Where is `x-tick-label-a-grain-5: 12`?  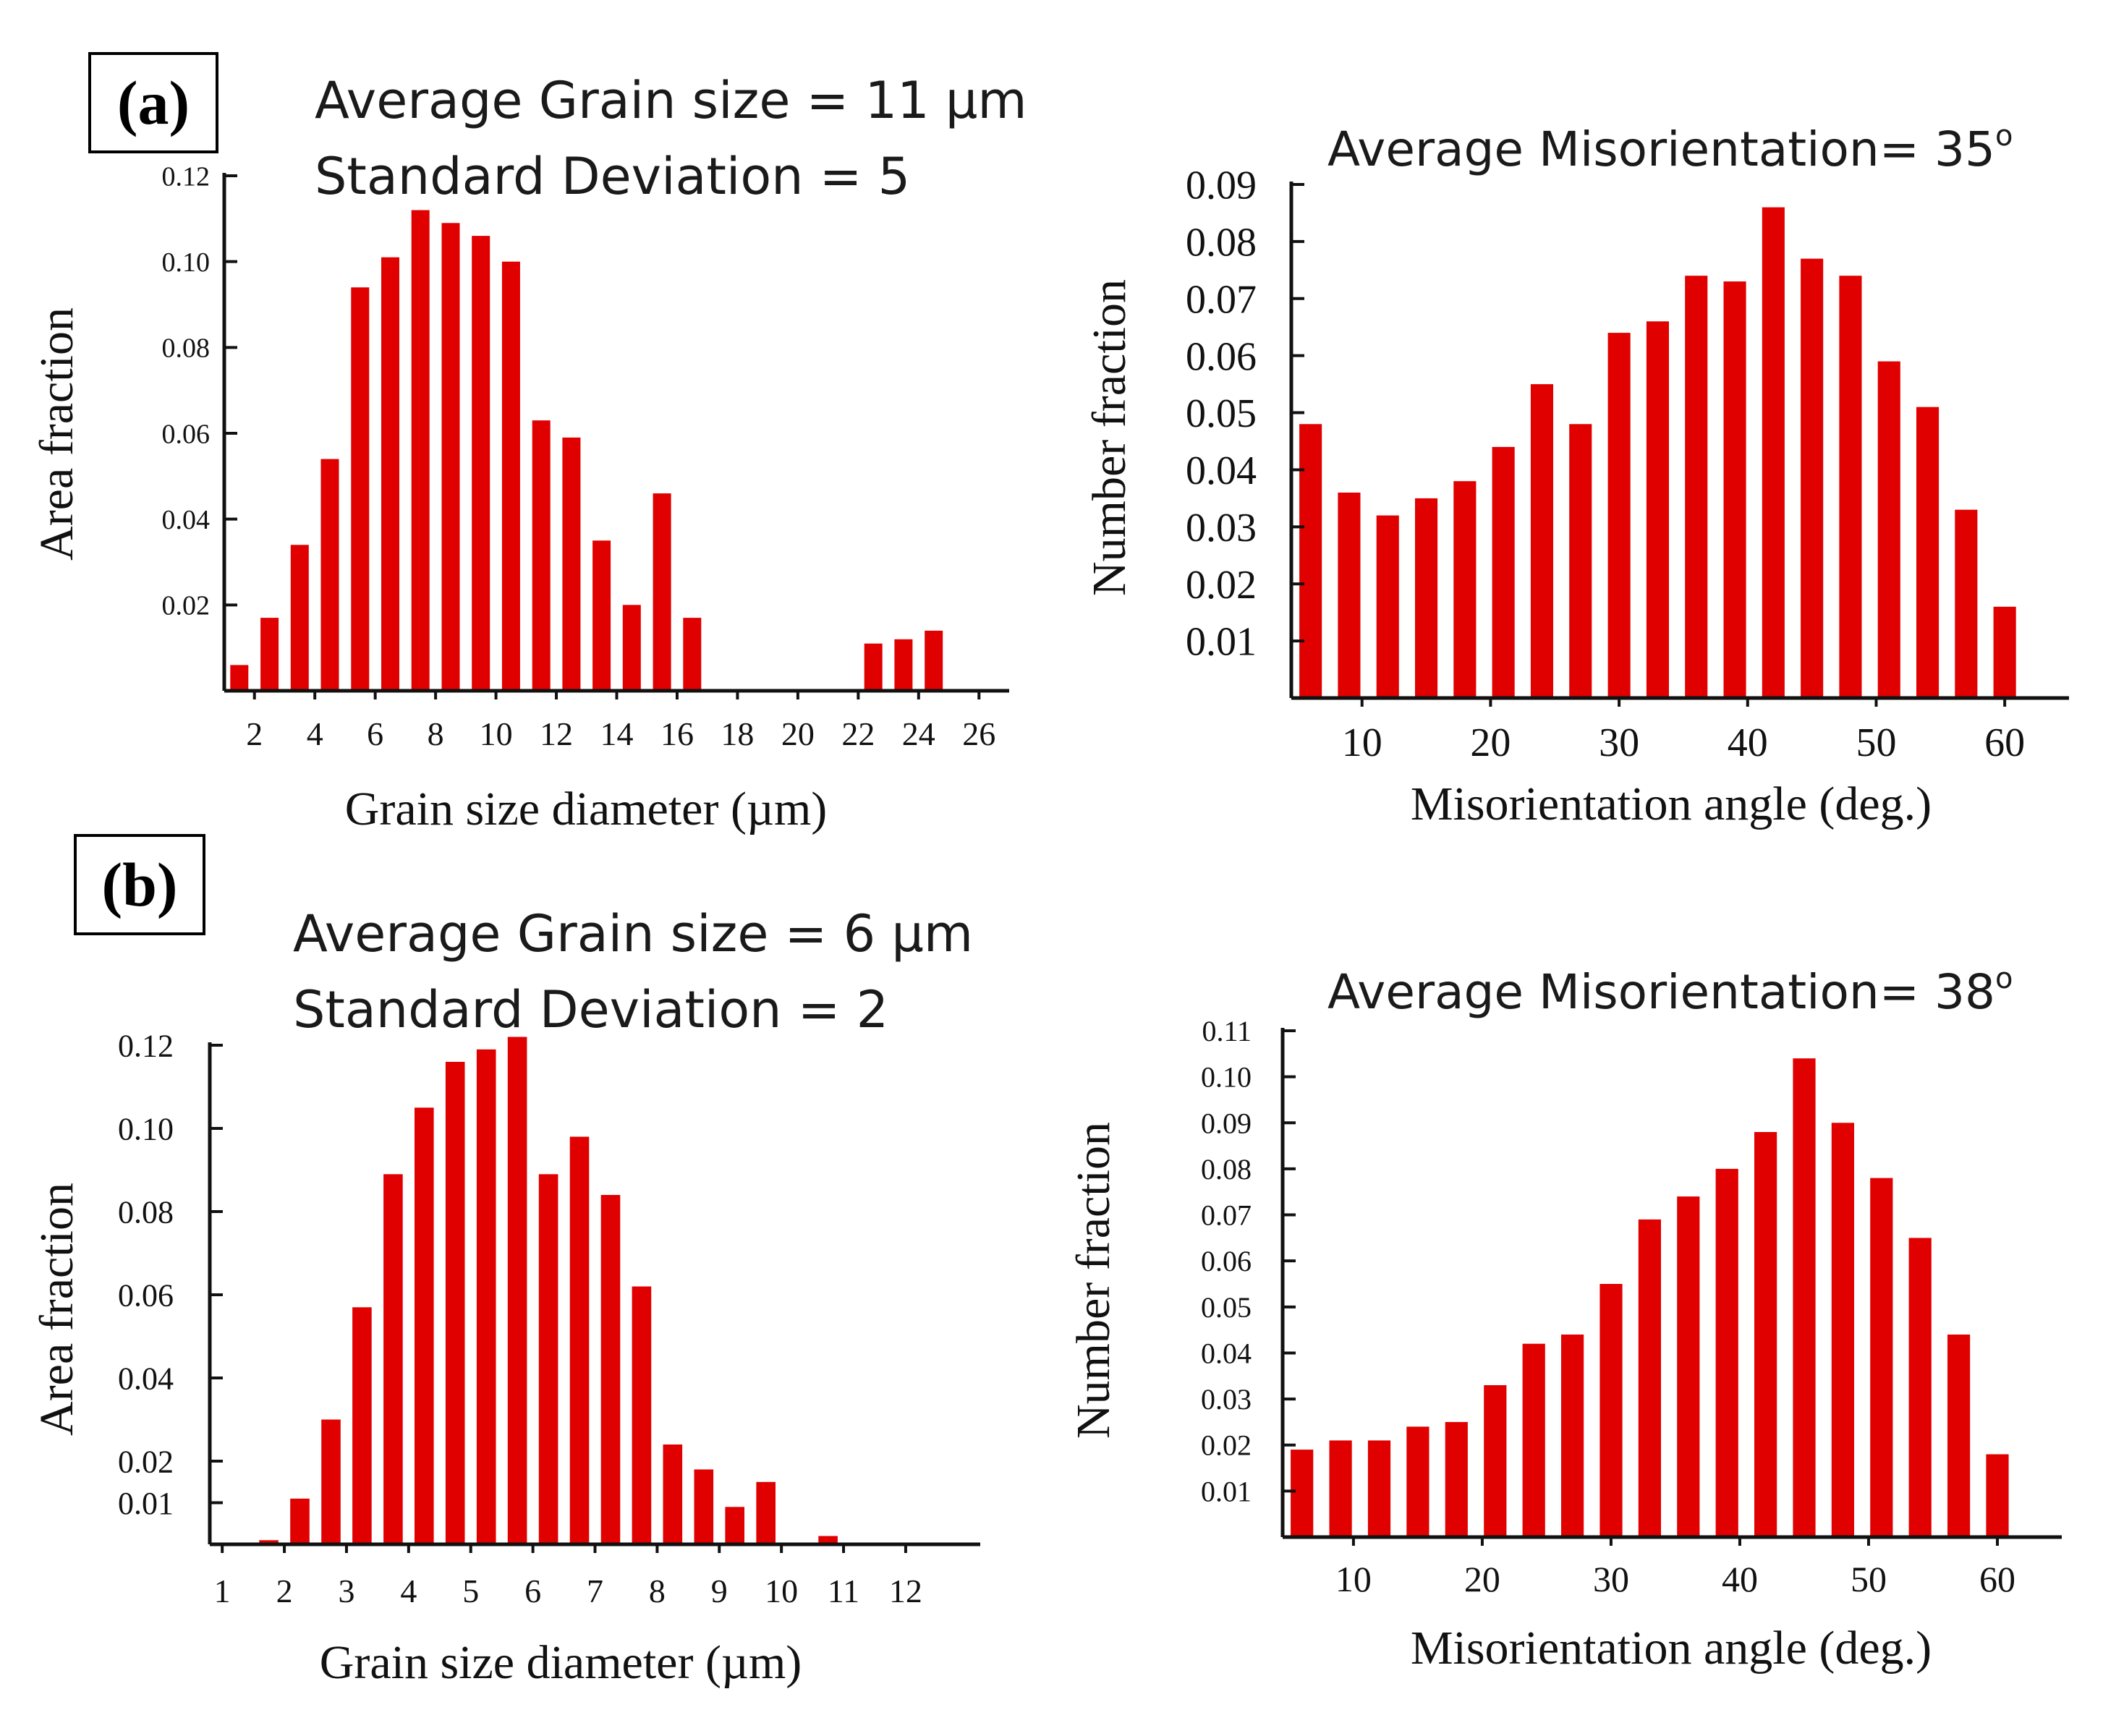
x-tick-label-a-grain-5: 12 is located at coordinates (556, 733).